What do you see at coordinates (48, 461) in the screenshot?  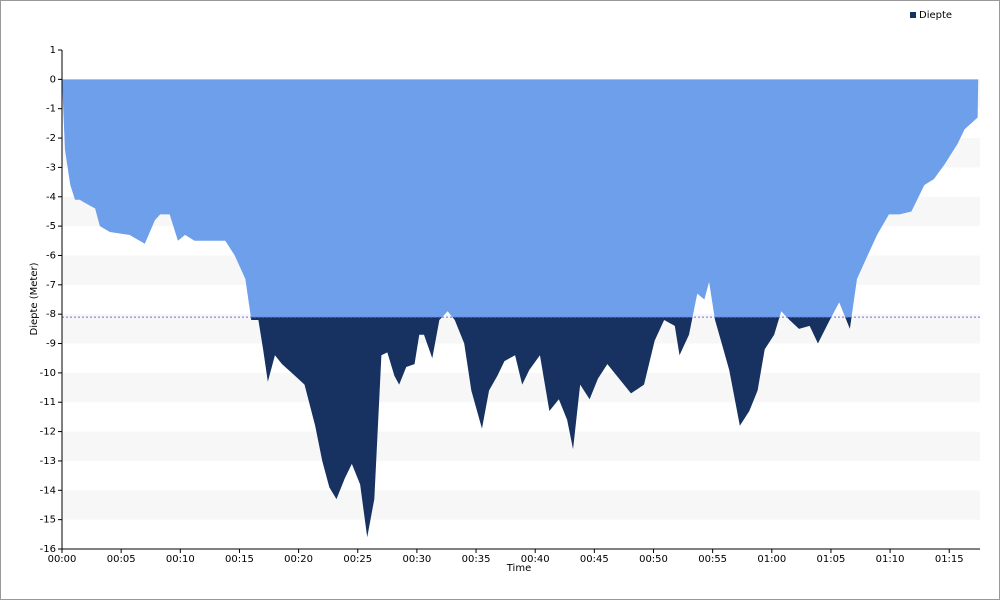 I see `y-tick-label: -13` at bounding box center [48, 461].